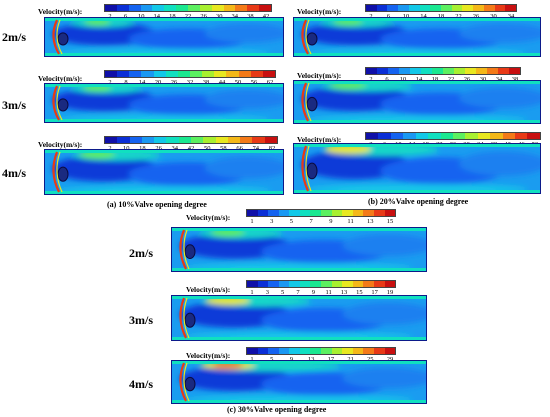  Describe the element at coordinates (387, 79) in the screenshot. I see `colorbar-tick-label: 6` at that location.